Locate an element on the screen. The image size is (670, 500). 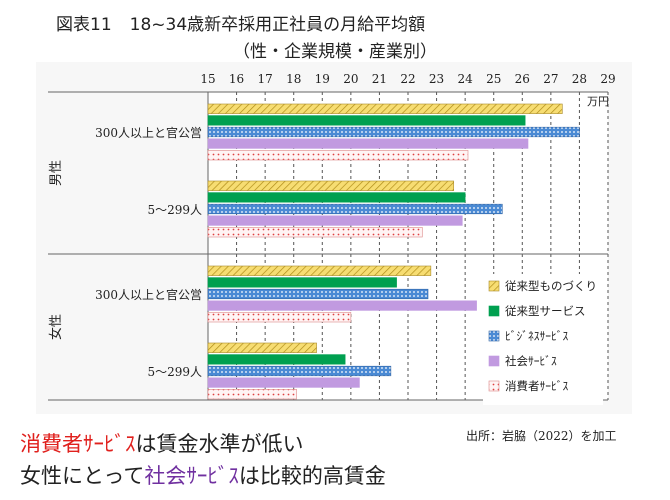
title-main: 18~34歳新卒採用正社員の月給平均額 is located at coordinates (277, 25).